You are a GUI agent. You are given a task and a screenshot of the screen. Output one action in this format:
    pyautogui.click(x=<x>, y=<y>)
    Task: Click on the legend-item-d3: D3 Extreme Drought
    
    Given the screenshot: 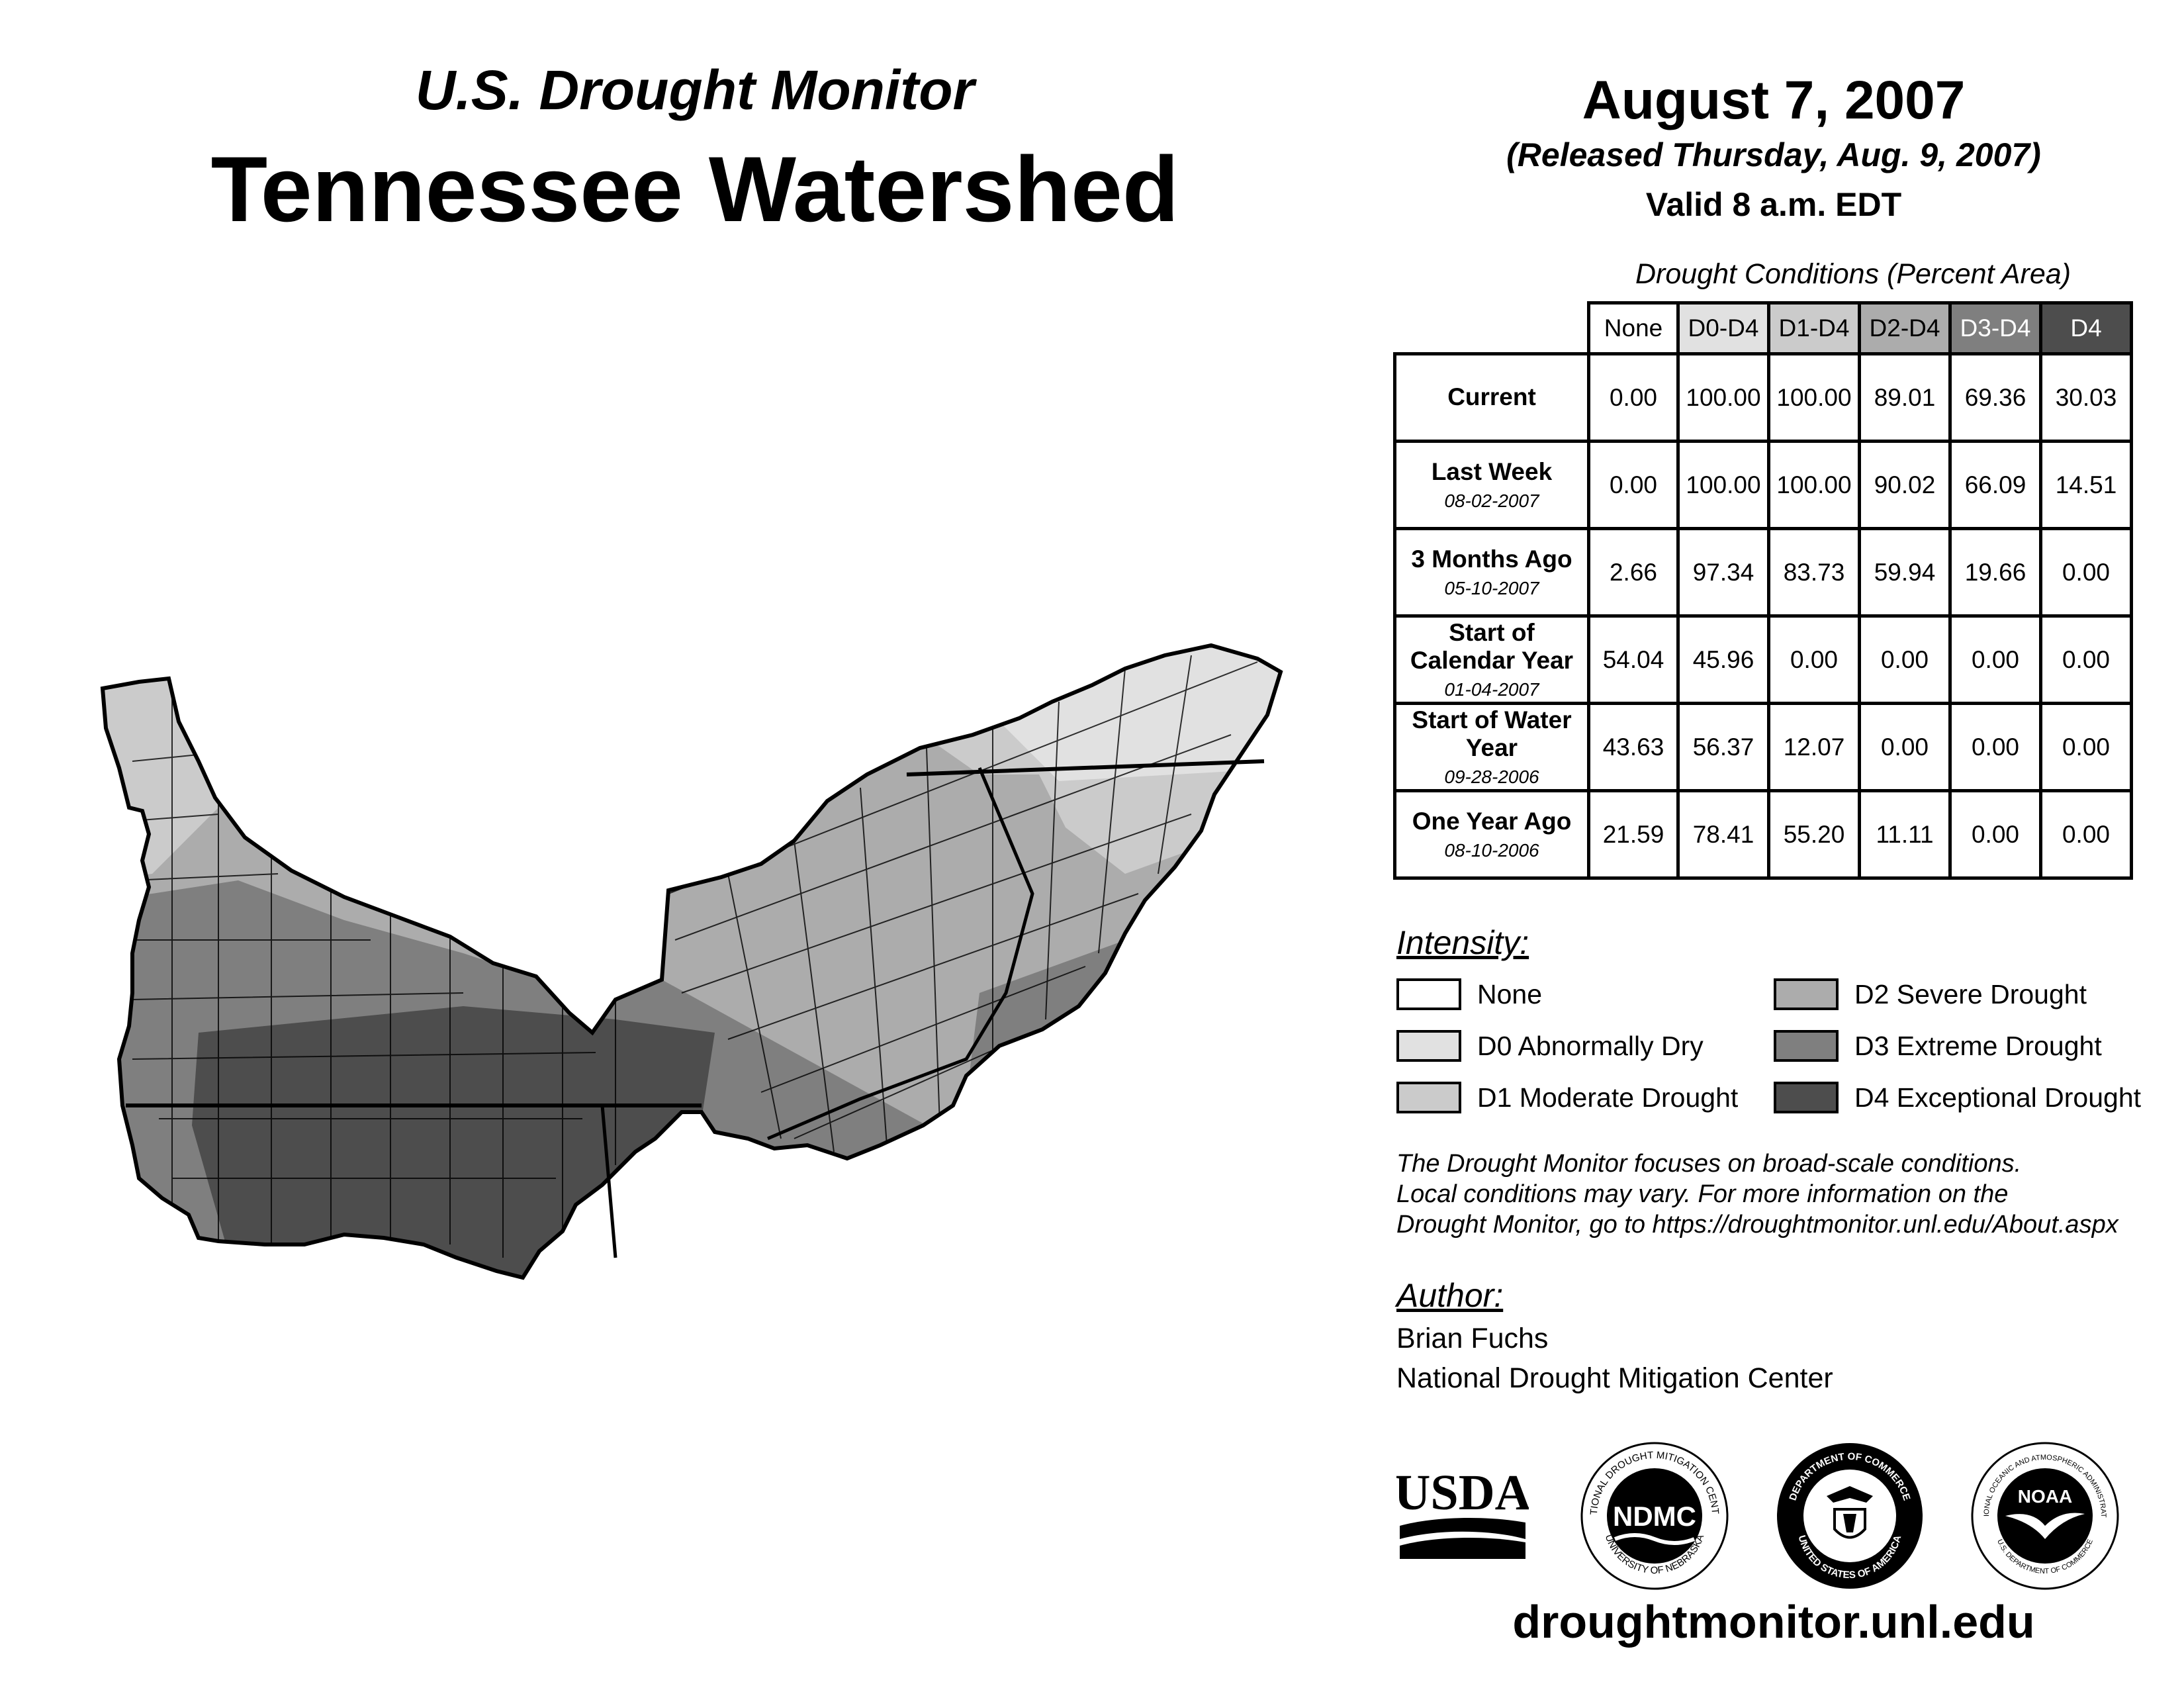 What is the action you would take?
    pyautogui.click(x=1938, y=1046)
    